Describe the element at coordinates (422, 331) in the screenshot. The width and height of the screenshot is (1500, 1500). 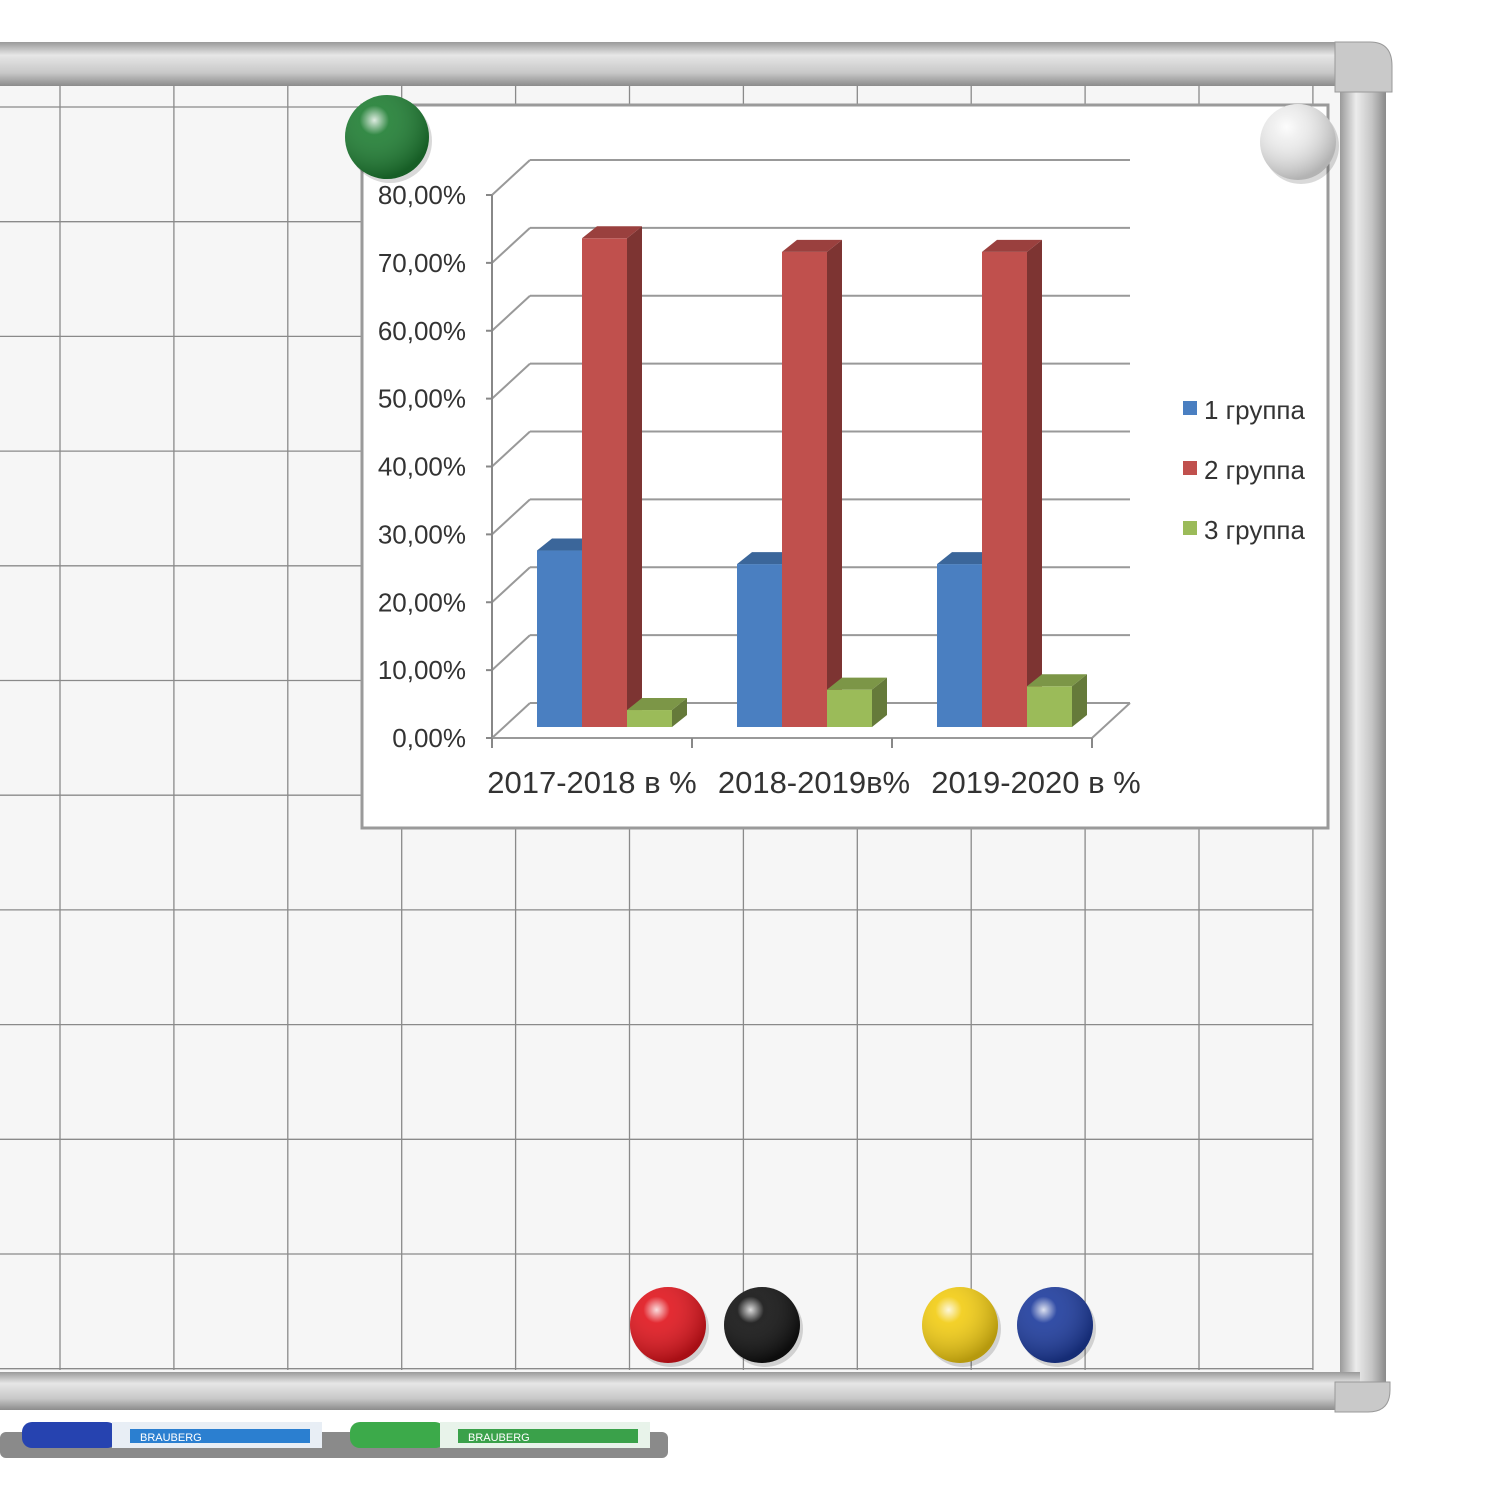
I see `y-tick-label: 60,00%` at that location.